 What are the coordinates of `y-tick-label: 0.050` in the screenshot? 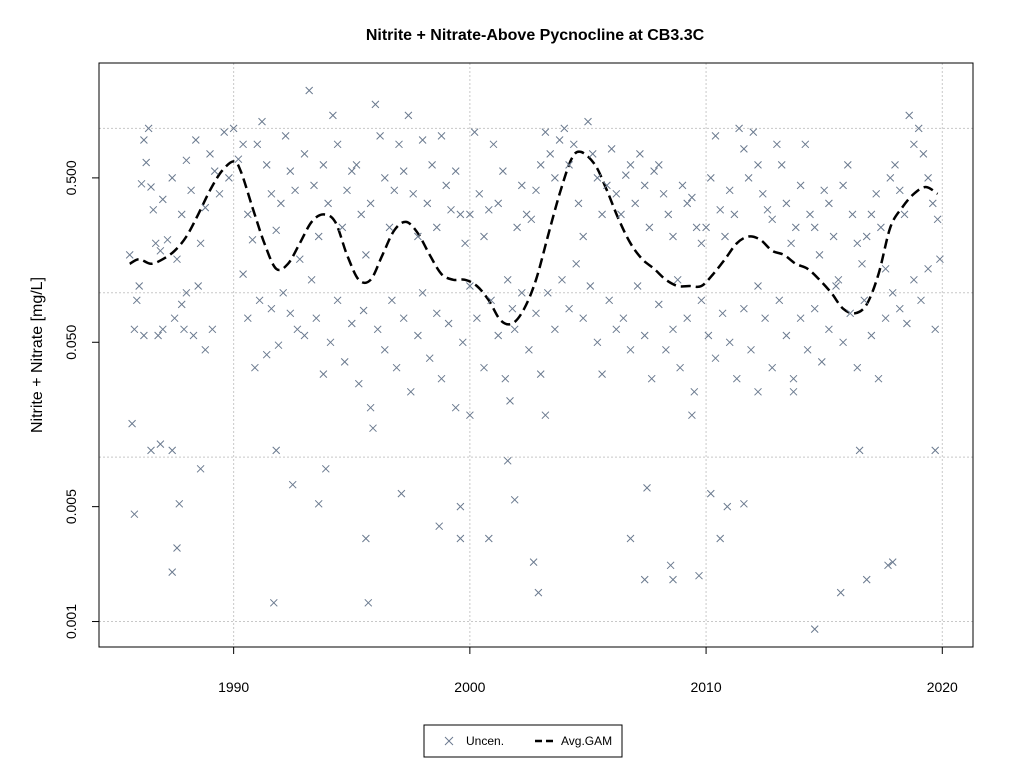 It's located at (71, 342).